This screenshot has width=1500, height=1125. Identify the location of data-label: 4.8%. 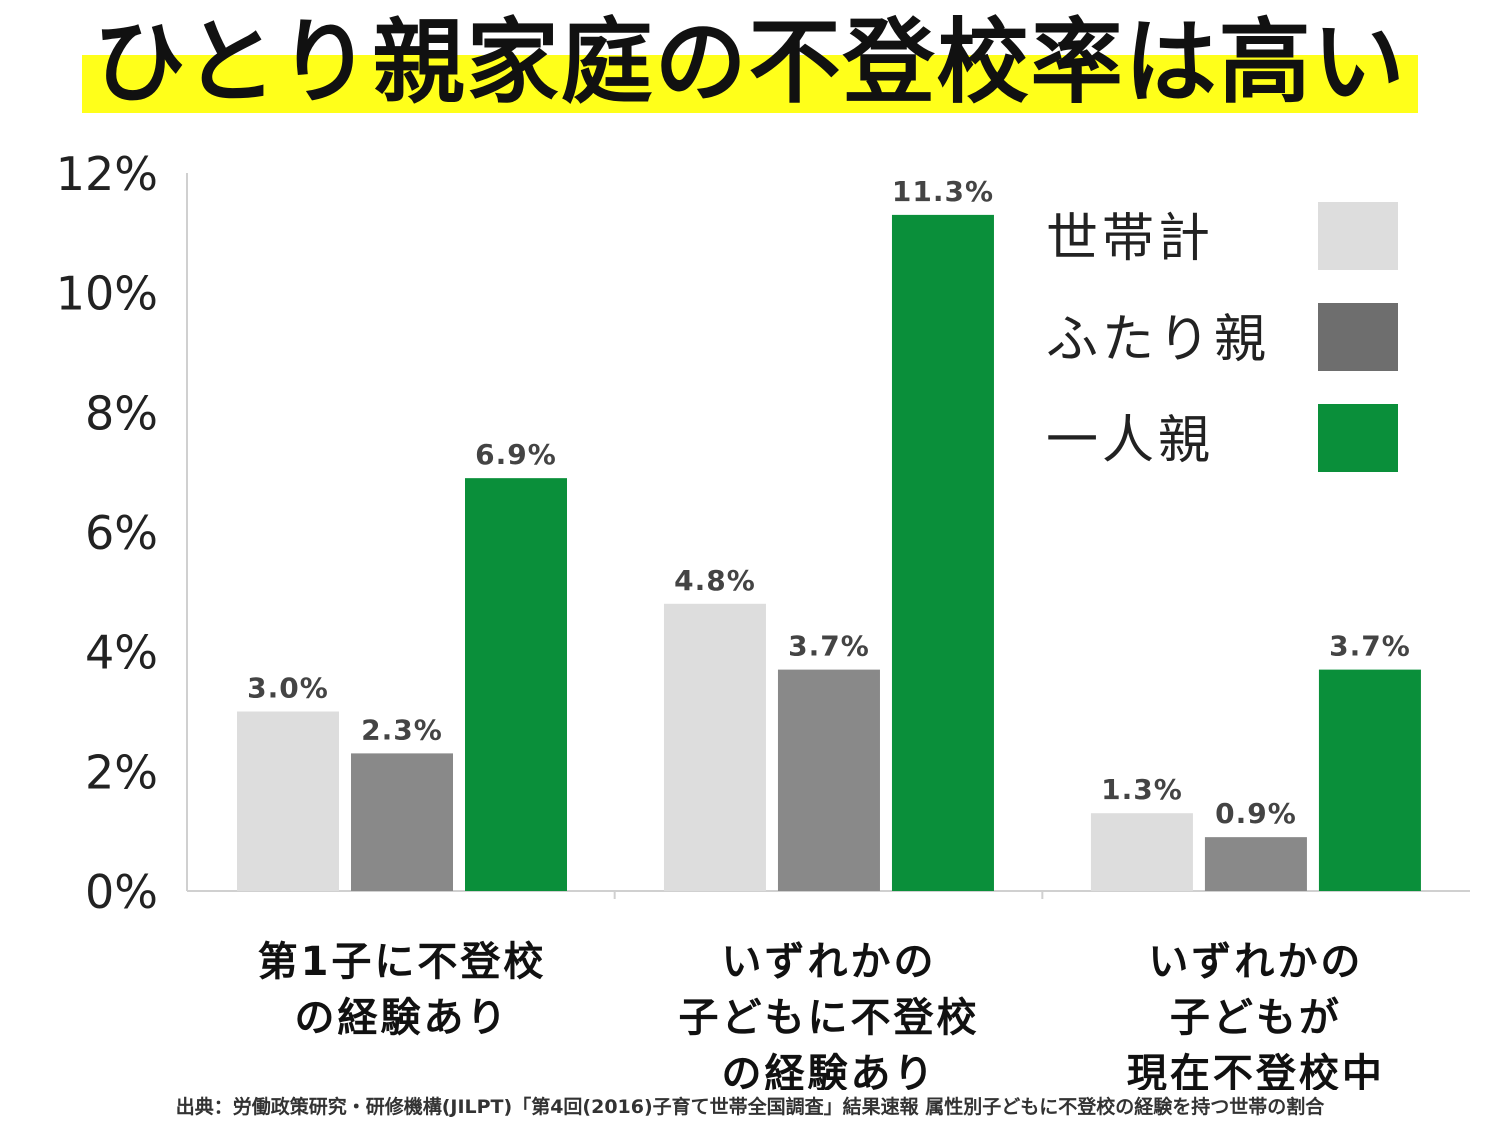
(715, 580).